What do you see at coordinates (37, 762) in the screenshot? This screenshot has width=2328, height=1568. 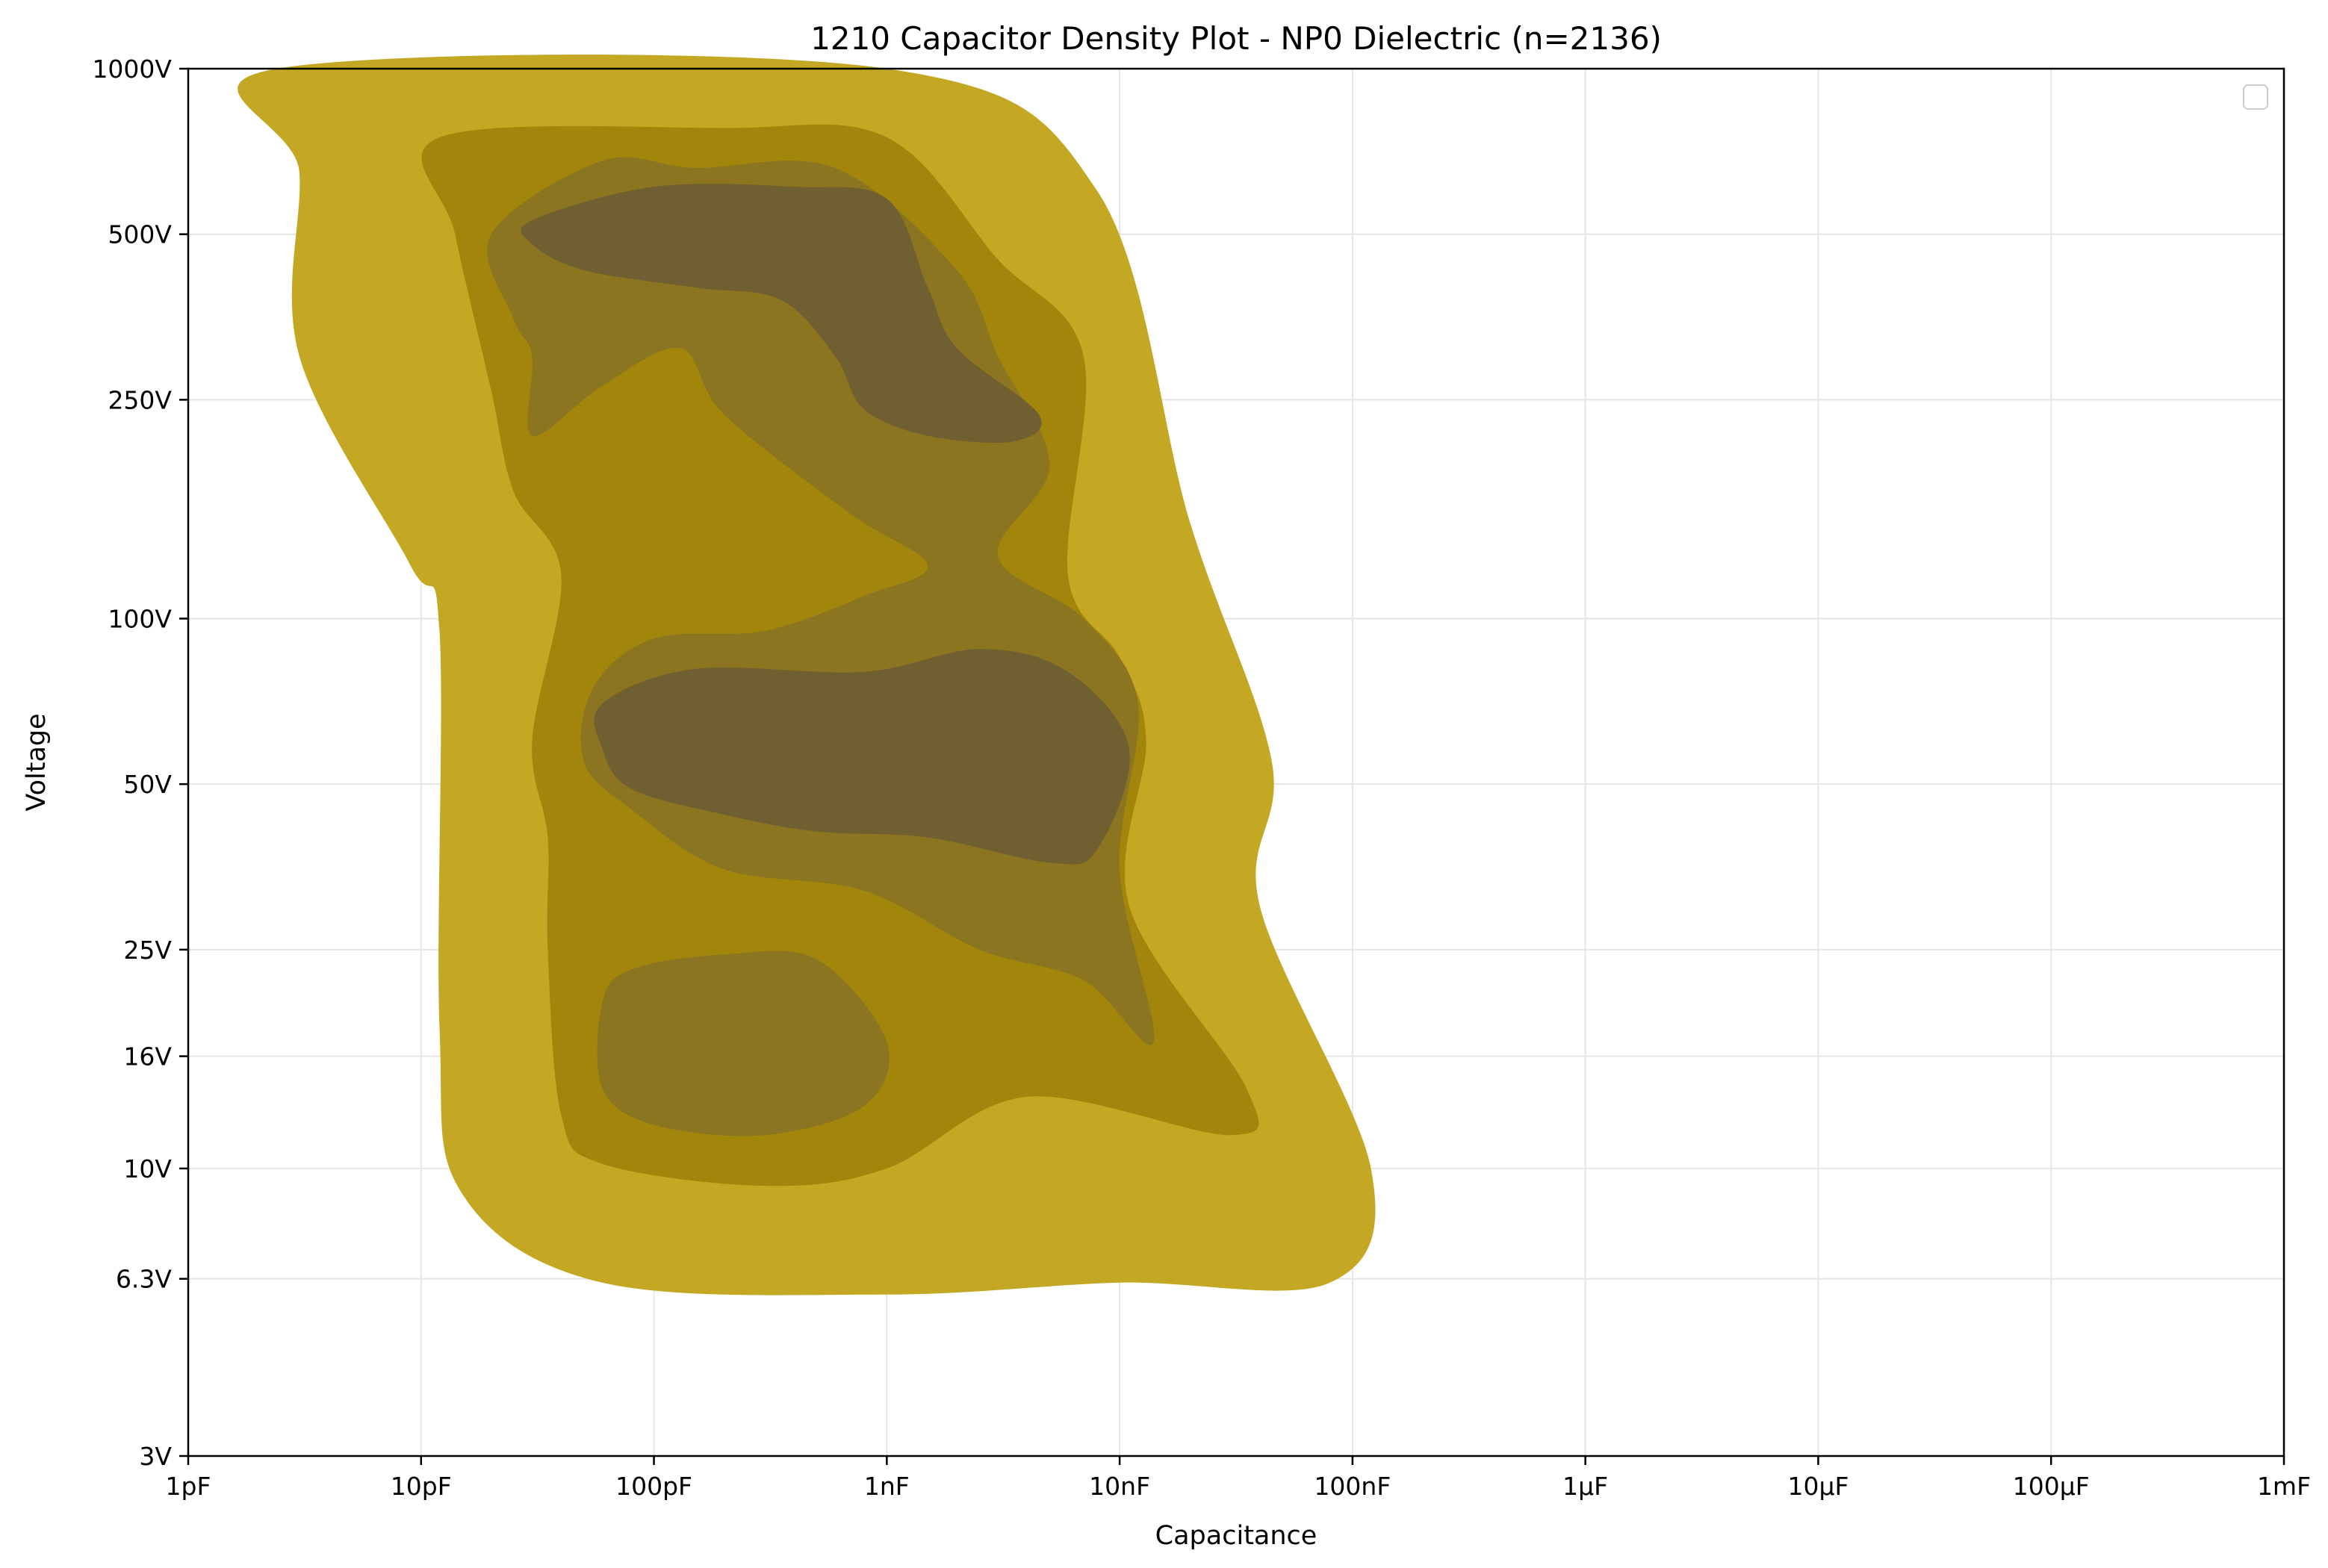 I see `y-axis-title: Voltage` at bounding box center [37, 762].